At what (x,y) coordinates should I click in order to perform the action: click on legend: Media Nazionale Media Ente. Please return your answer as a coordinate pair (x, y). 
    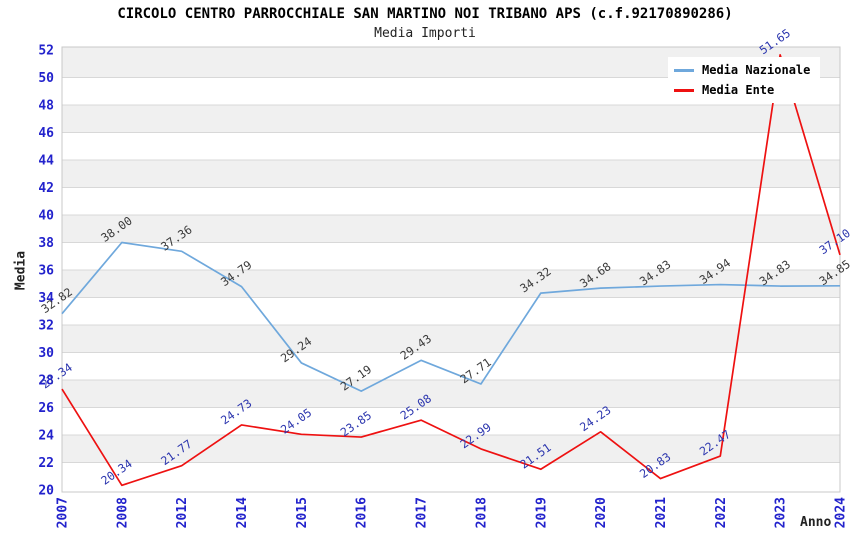
    Looking at the image, I should click on (744, 80).